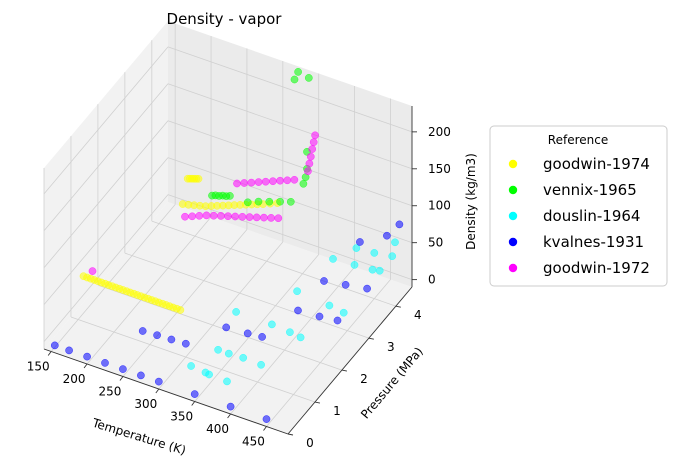 The height and width of the screenshot is (470, 676). I want to click on data-point-goodwin-1974, so click(180, 310).